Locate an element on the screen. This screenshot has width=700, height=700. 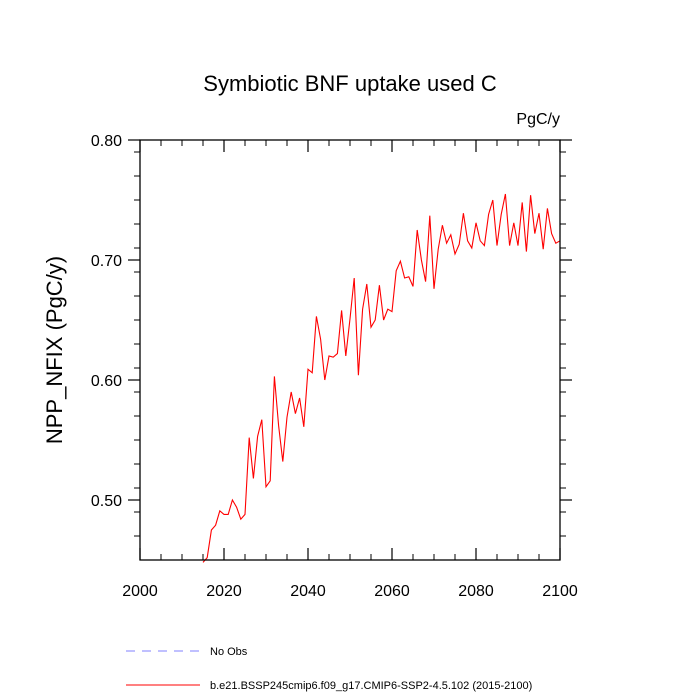
legend-label-no-obs: No Obs is located at coordinates (229, 652).